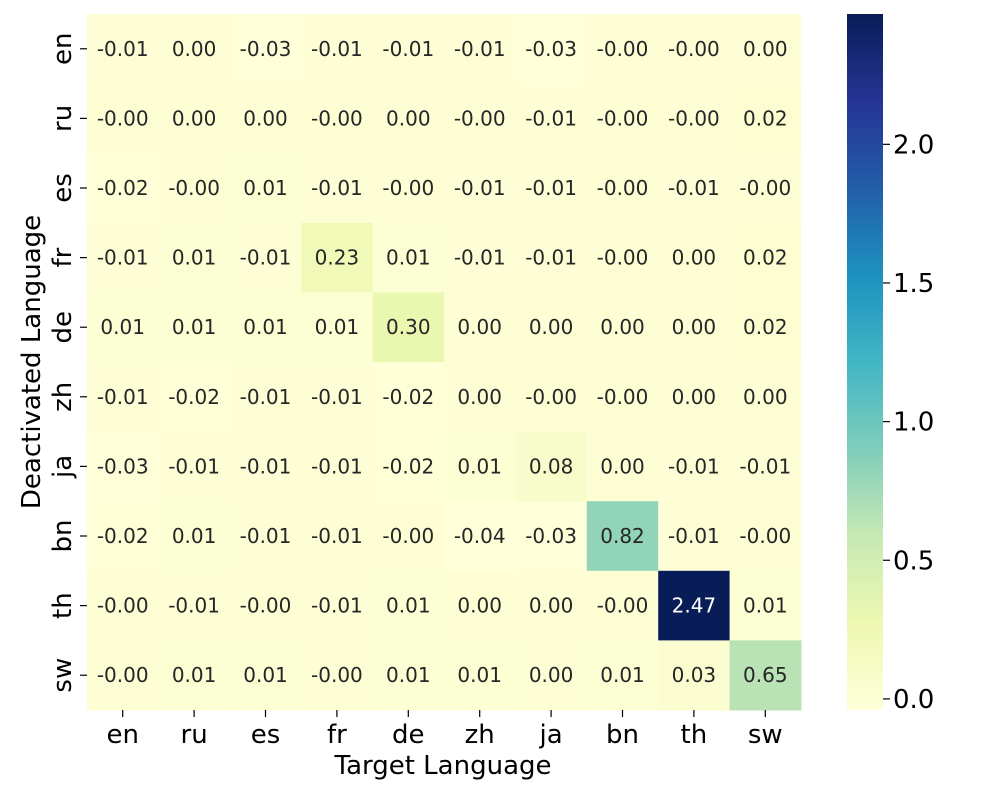 The image size is (997, 801). What do you see at coordinates (337, 536) in the screenshot?
I see `heatmap-cell-bn-fr` at bounding box center [337, 536].